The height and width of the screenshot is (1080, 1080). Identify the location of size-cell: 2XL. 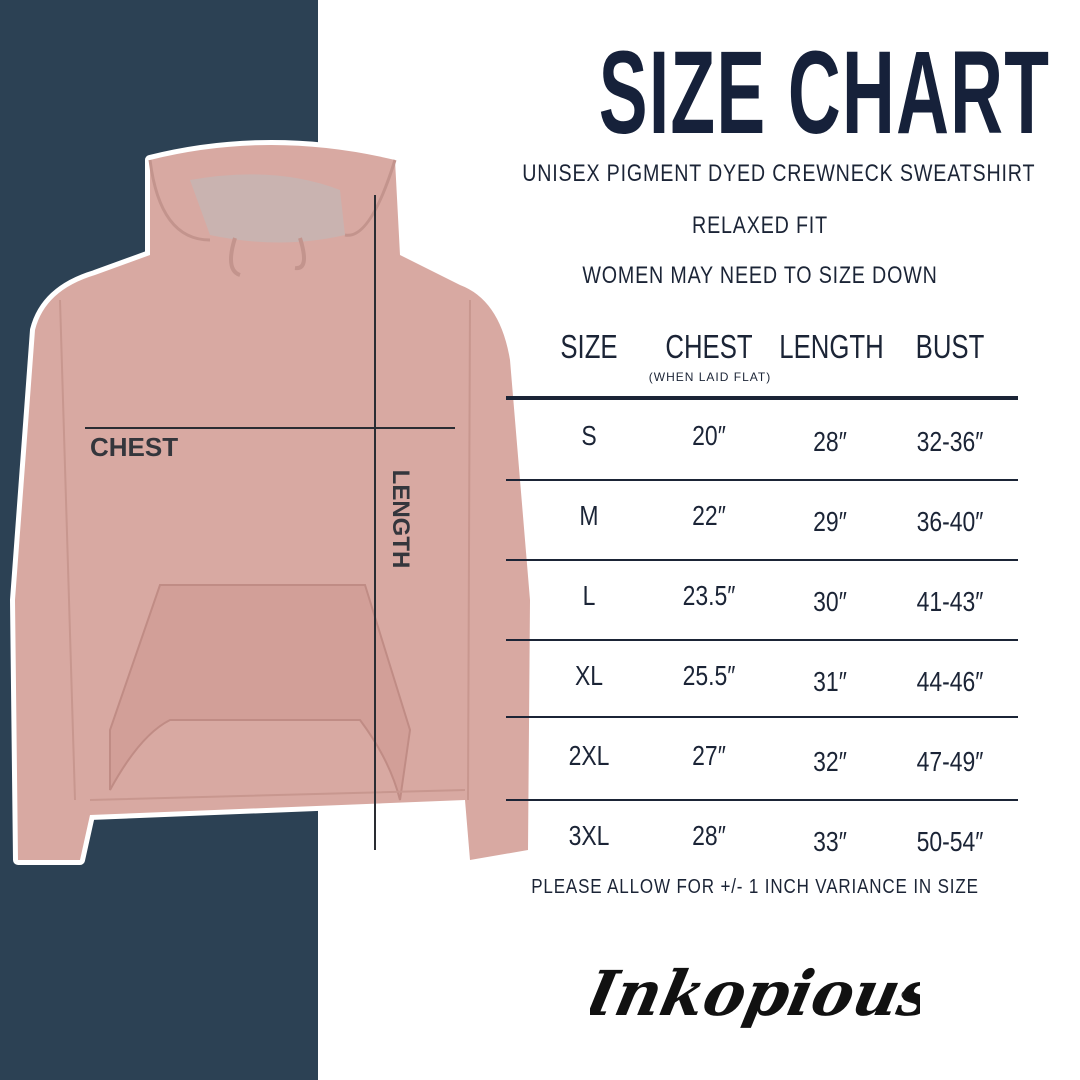
(589, 755).